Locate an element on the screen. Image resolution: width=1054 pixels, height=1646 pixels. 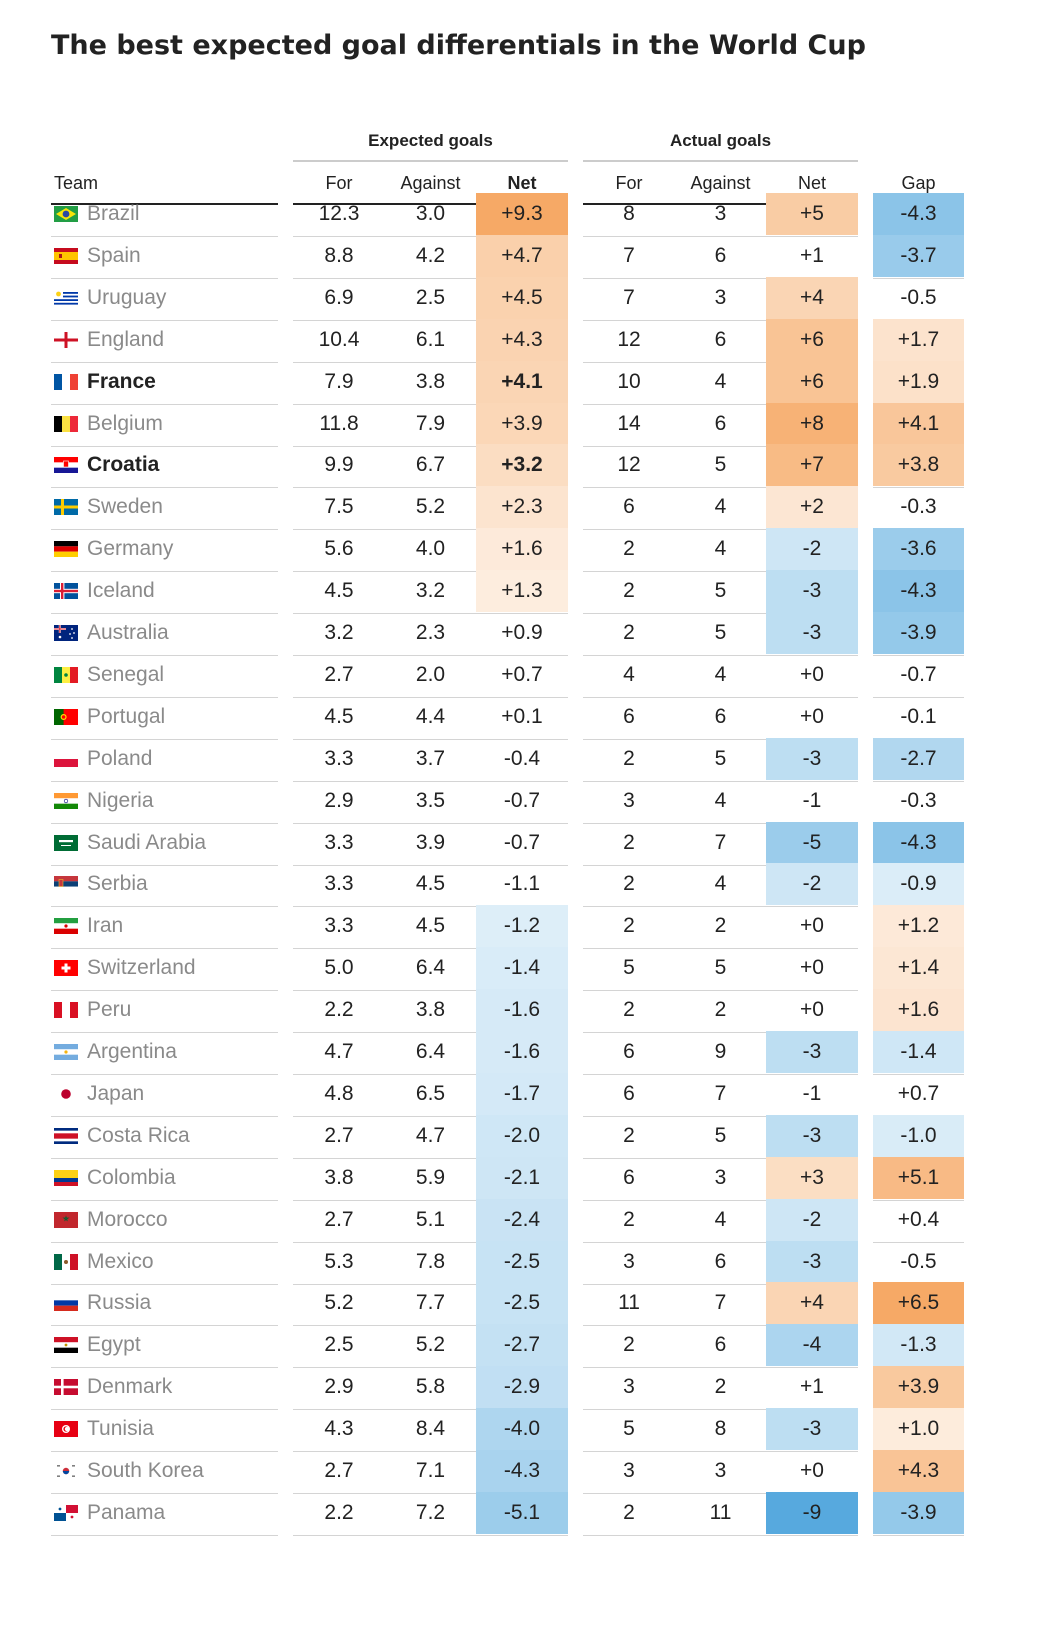
cell-gap: +0.4 is located at coordinates (918, 1219).